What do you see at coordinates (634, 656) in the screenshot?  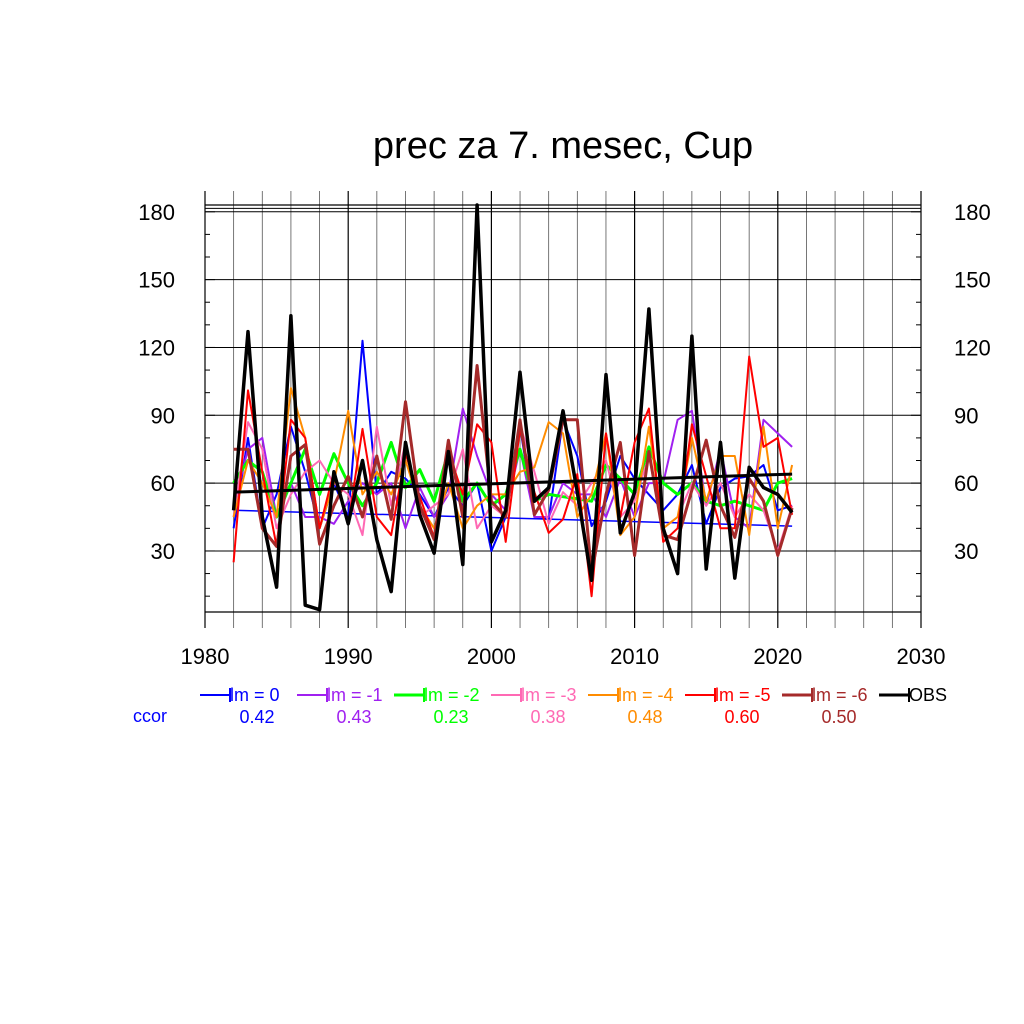 I see `x-tick-label: 2010` at bounding box center [634, 656].